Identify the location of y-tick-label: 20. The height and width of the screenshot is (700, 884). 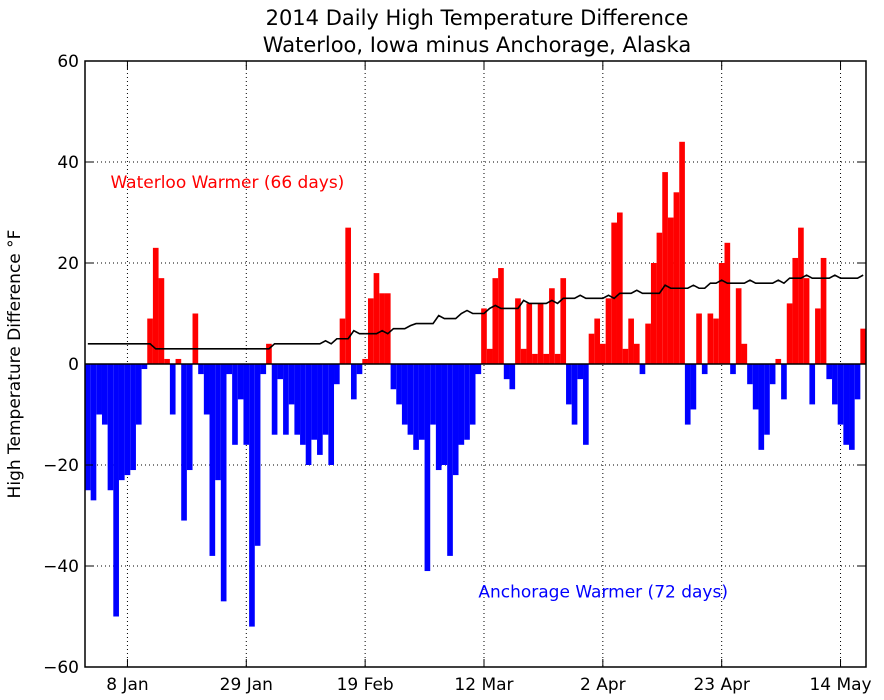
(68, 264).